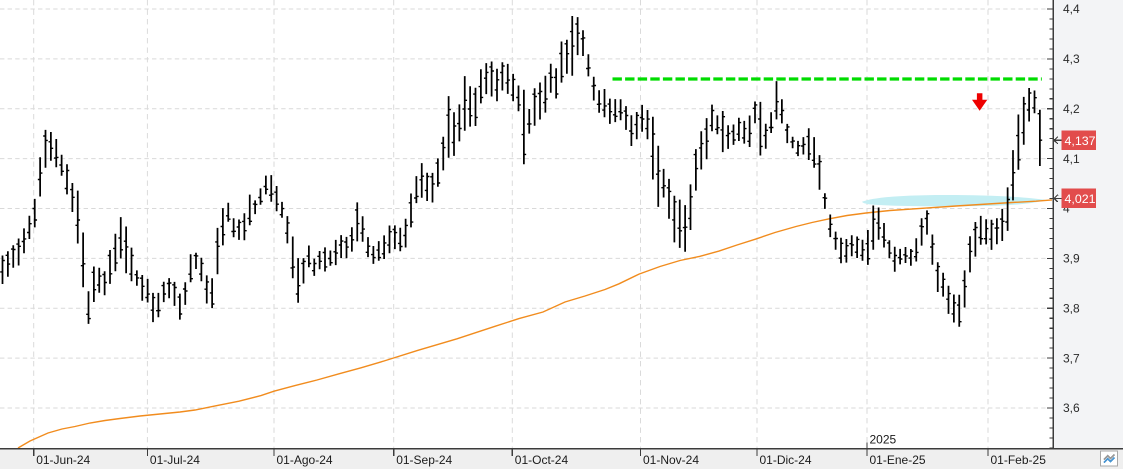 The image size is (1123, 474). What do you see at coordinates (1071, 109) in the screenshot?
I see `svg-text: 4,2` at bounding box center [1071, 109].